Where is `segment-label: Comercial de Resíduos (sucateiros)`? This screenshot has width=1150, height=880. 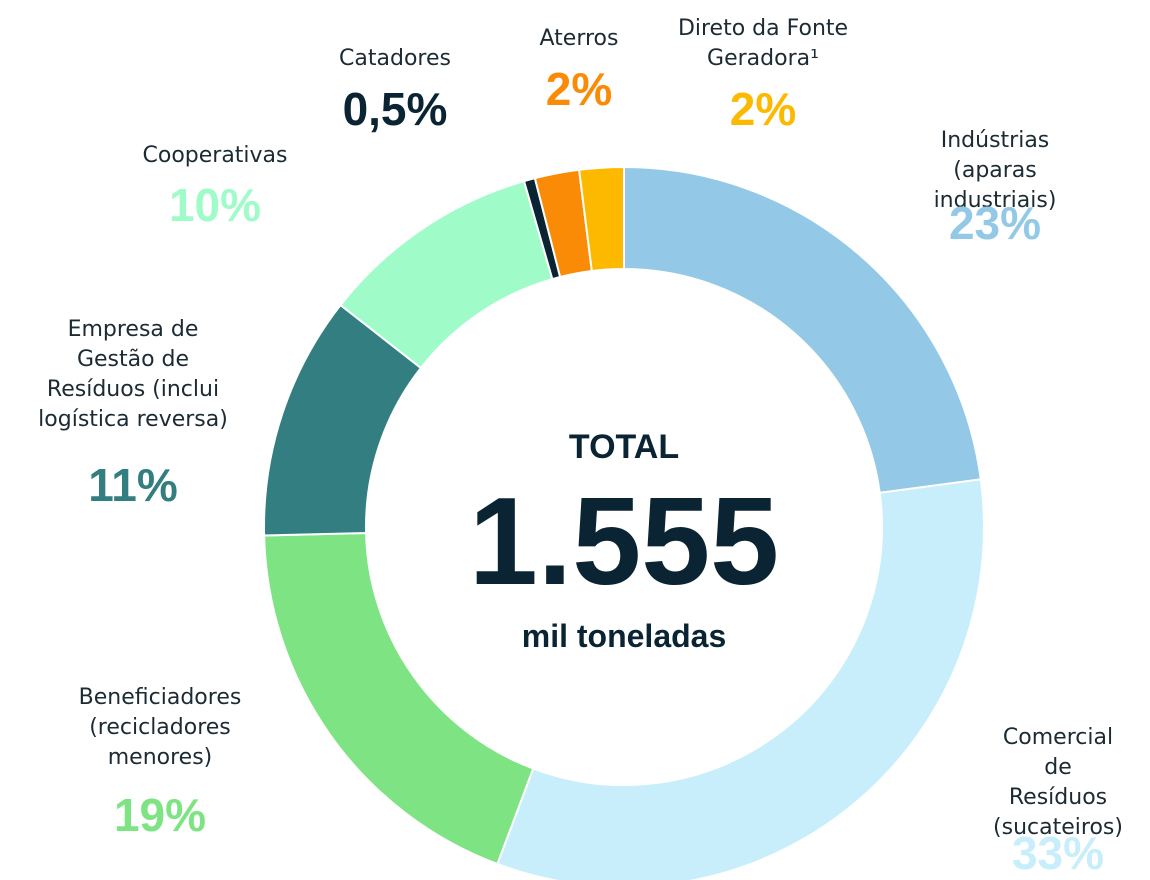 segment-label: Comercial de Resíduos (sucateiros) is located at coordinates (1058, 782).